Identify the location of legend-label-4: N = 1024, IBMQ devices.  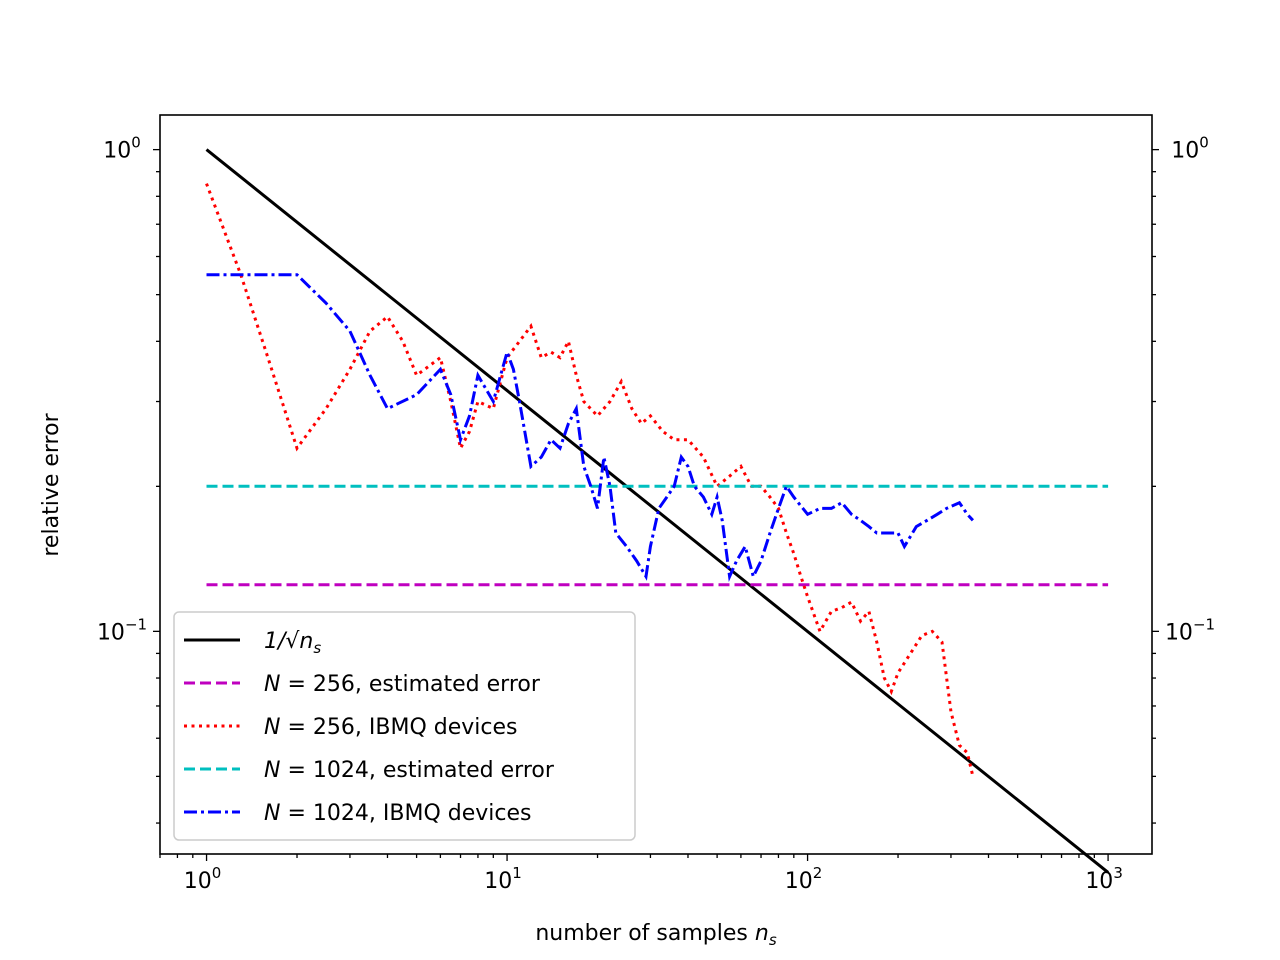
(397, 813).